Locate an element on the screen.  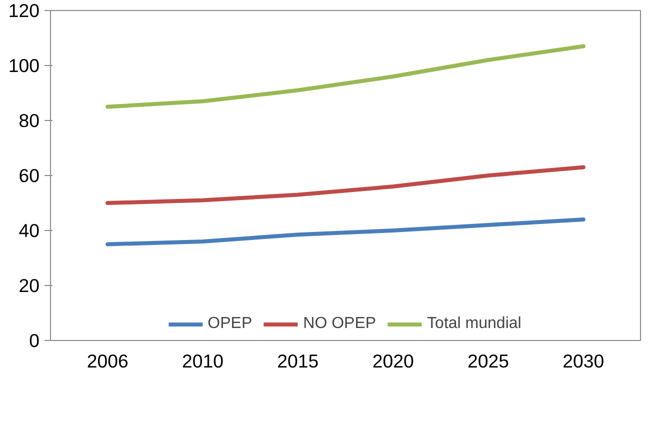
x-tick-label: 2010 is located at coordinates (203, 361).